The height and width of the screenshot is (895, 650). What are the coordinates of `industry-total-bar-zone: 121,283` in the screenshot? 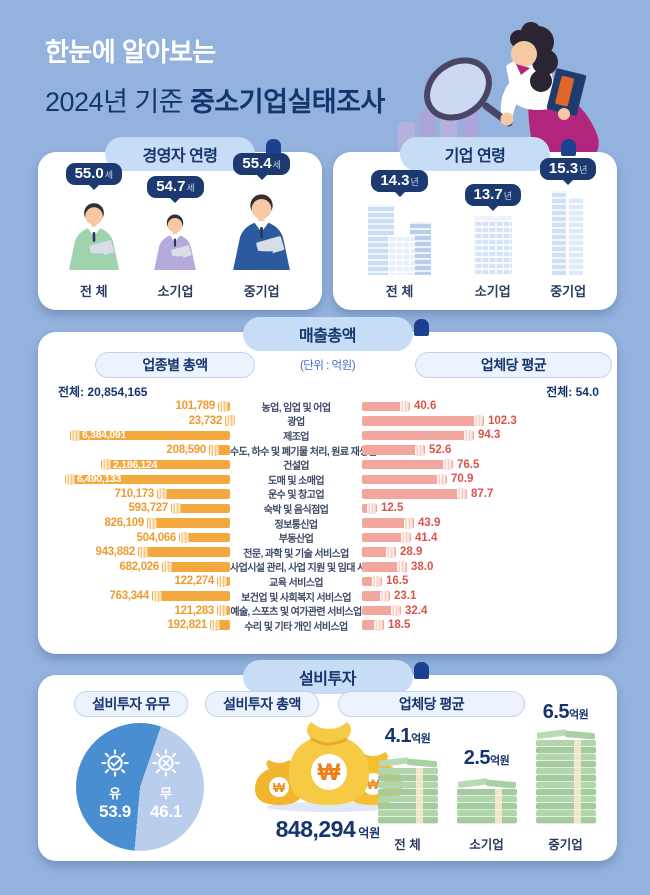 It's located at (139, 611).